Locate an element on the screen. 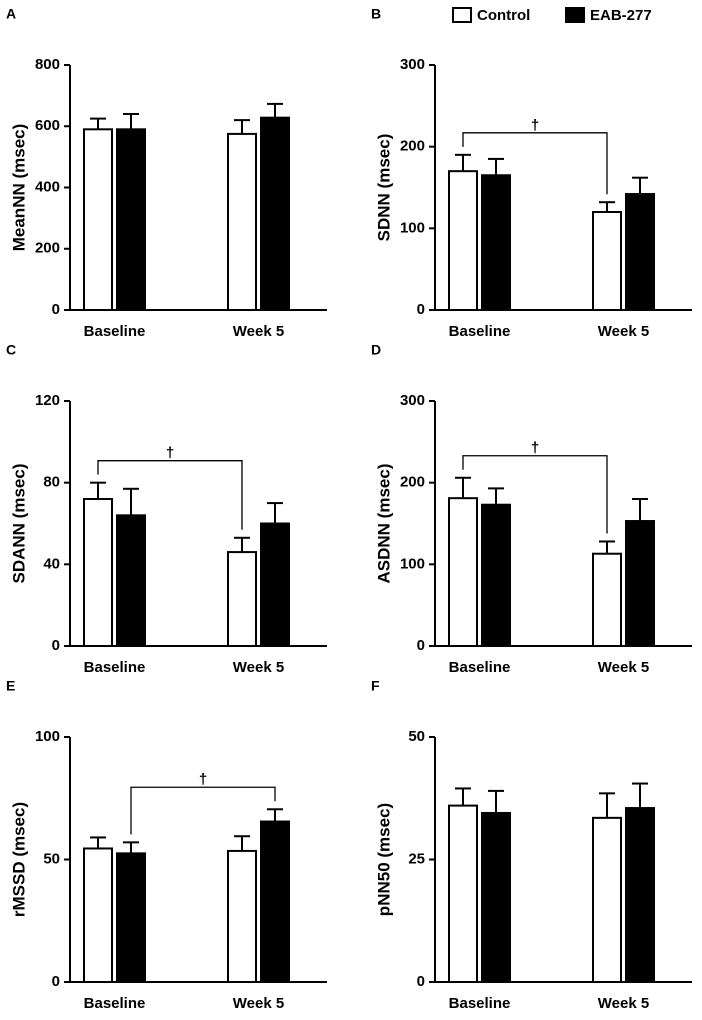 The width and height of the screenshot is (702, 1020). y-axis-title: SDNN (msec) is located at coordinates (383, 188).